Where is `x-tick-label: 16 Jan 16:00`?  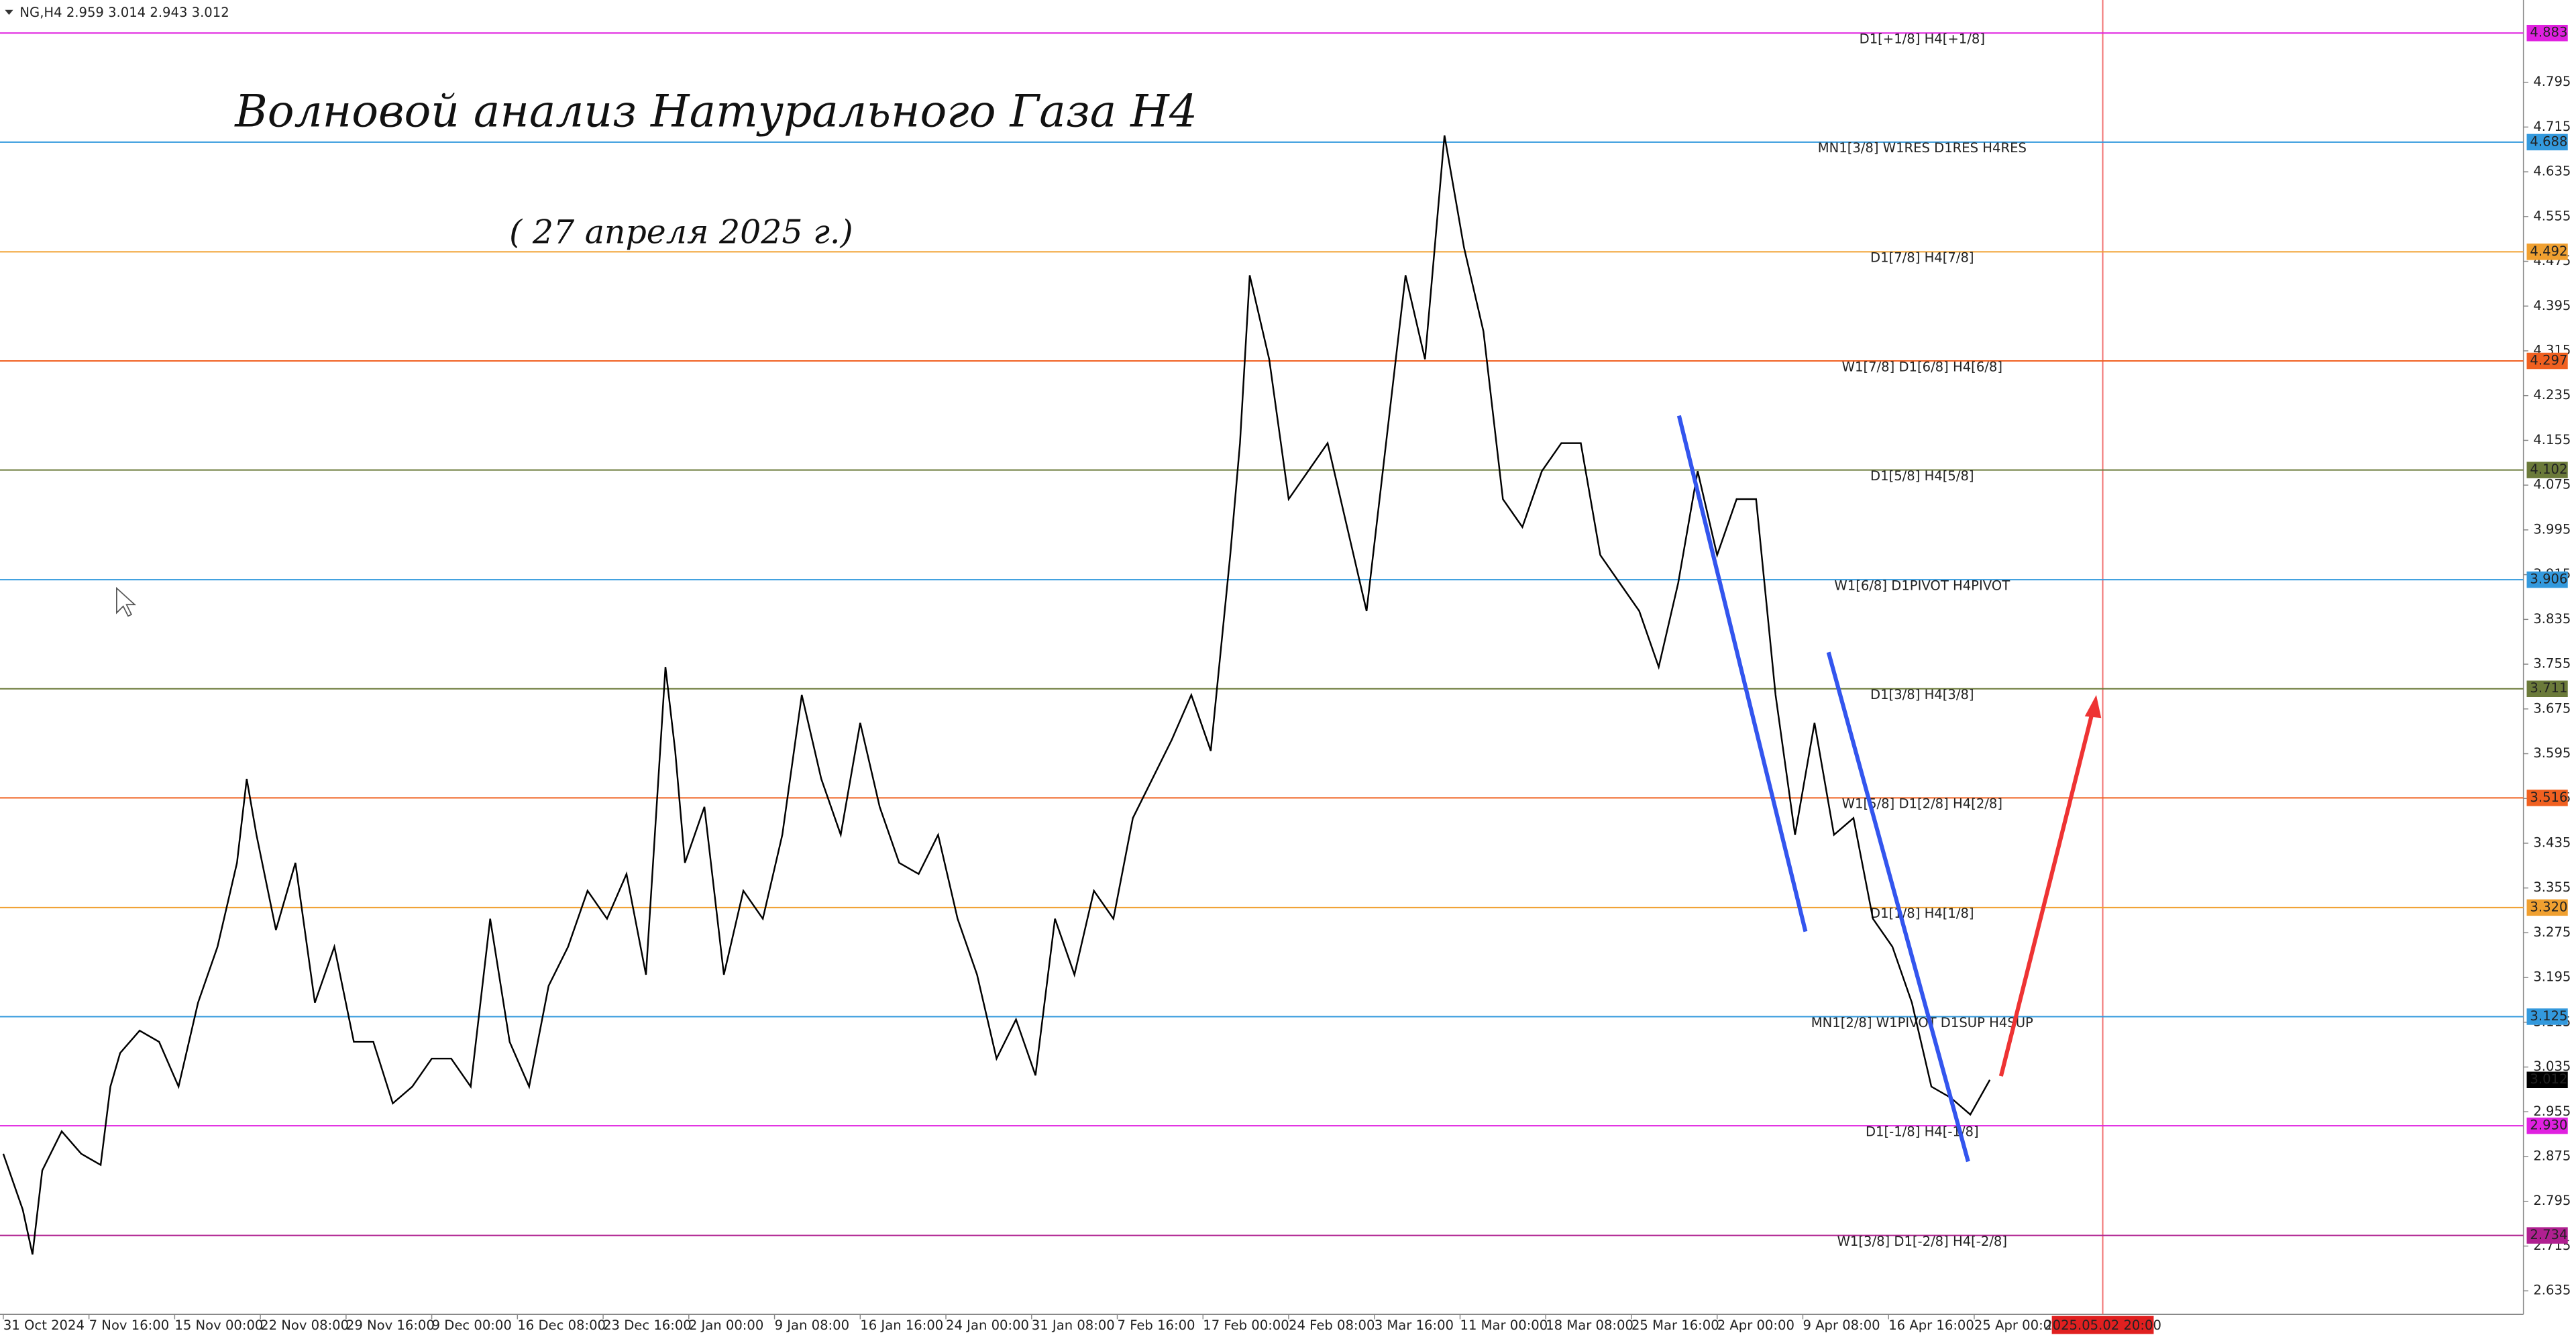
x-tick-label: 16 Jan 16:00 is located at coordinates (901, 1325).